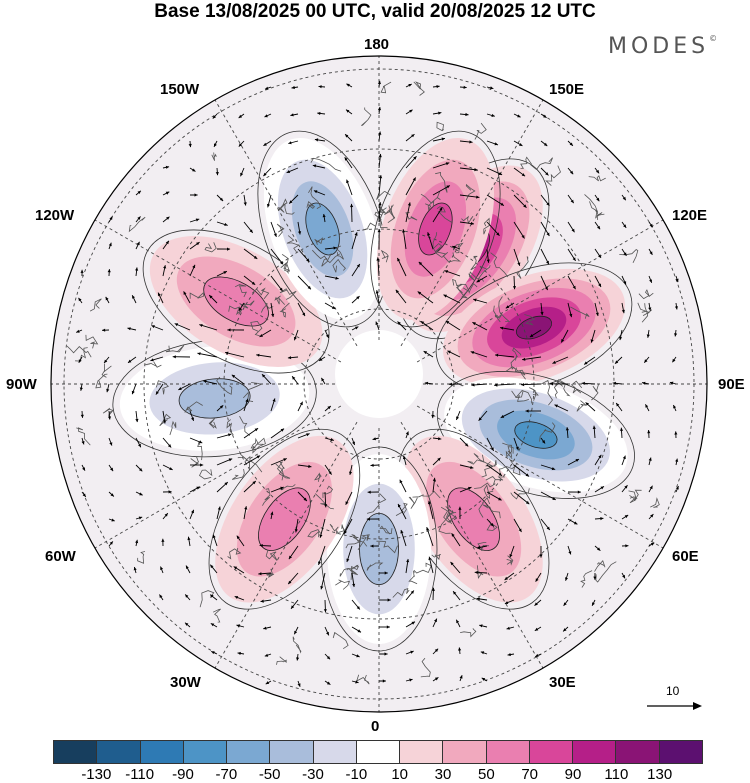  I want to click on colorbar-tick-label: 10, so click(399, 774).